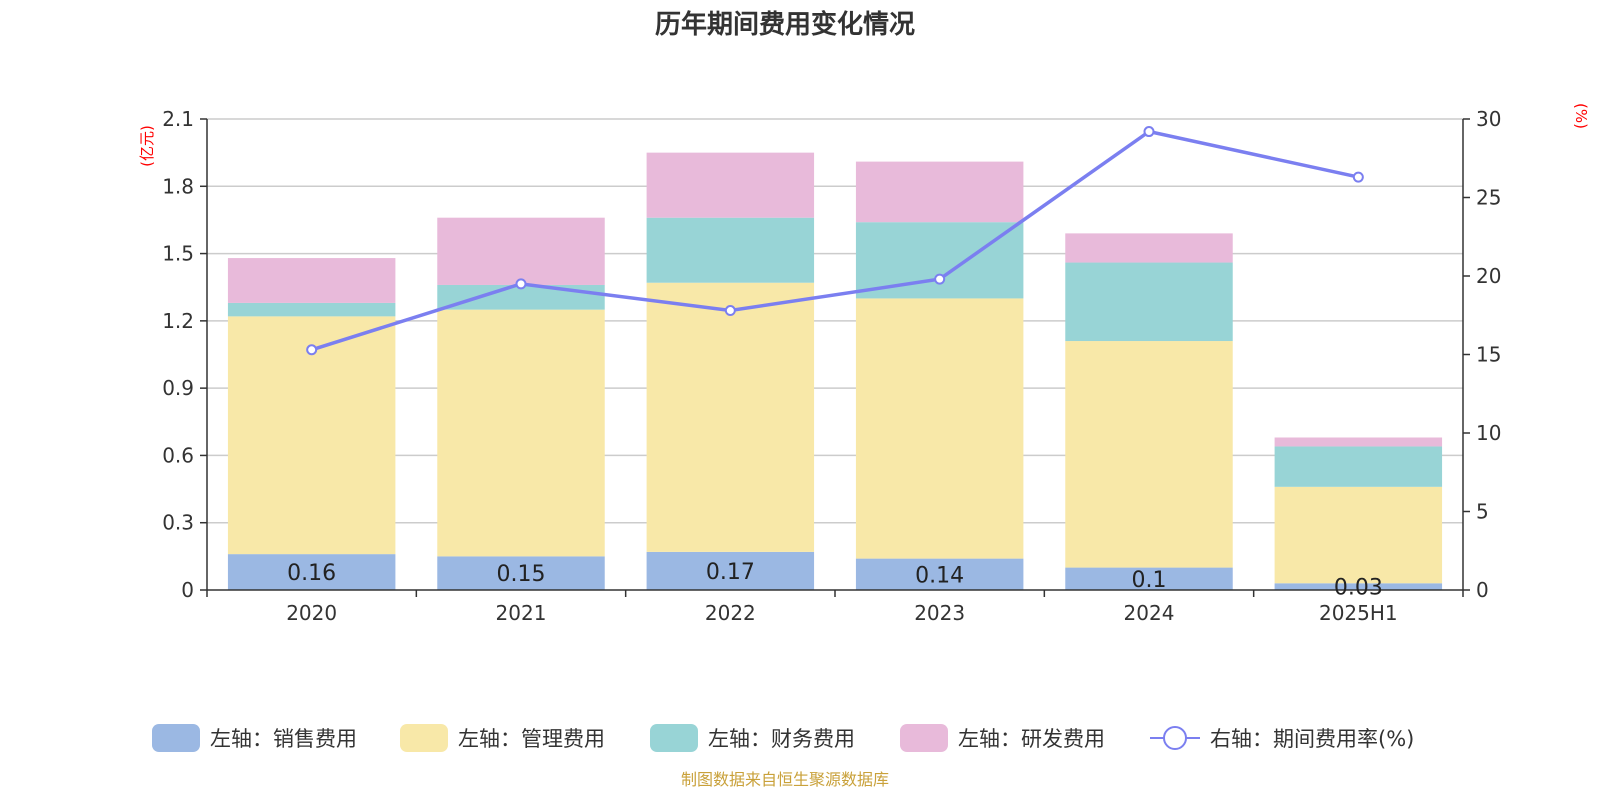 This screenshot has height=800, width=1600. I want to click on bar-segment-3-2022, so click(730, 250).